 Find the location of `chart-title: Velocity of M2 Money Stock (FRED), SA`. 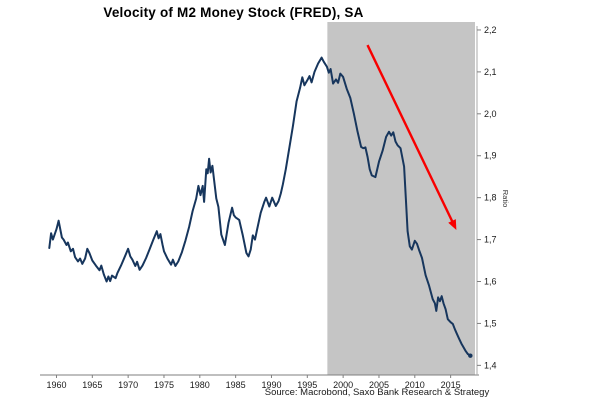

chart-title: Velocity of M2 Money Stock (FRED), SA is located at coordinates (233, 12).